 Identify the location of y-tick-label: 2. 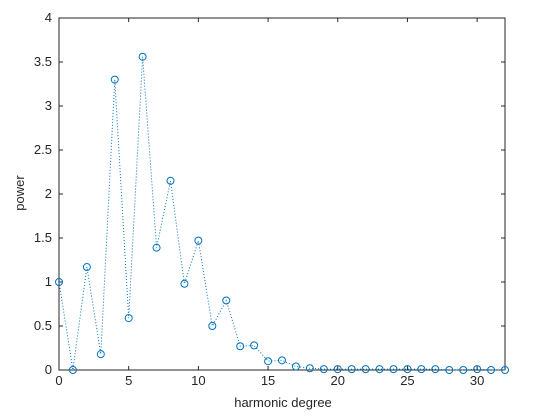
(48, 193).